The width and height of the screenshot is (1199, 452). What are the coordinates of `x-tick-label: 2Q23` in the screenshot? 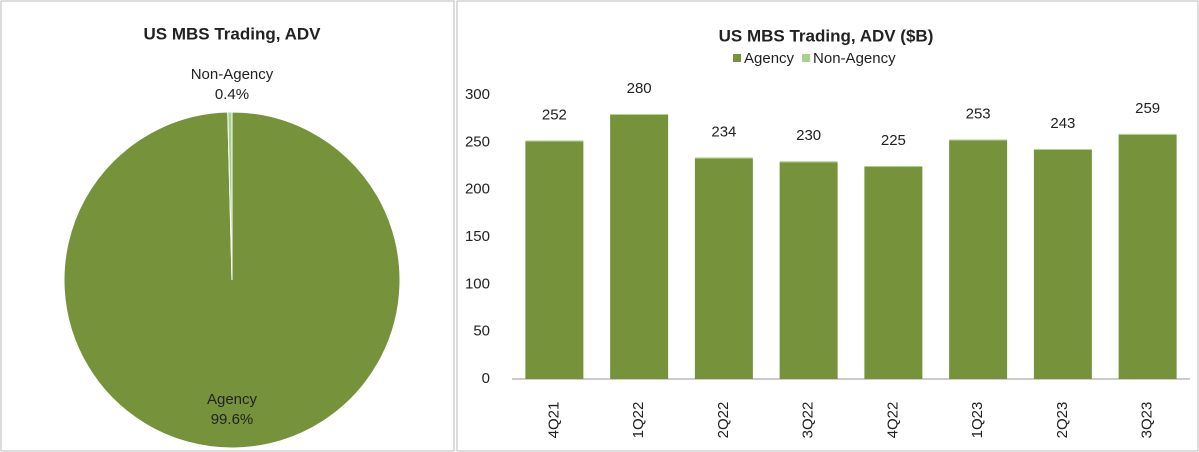 It's located at (1062, 420).